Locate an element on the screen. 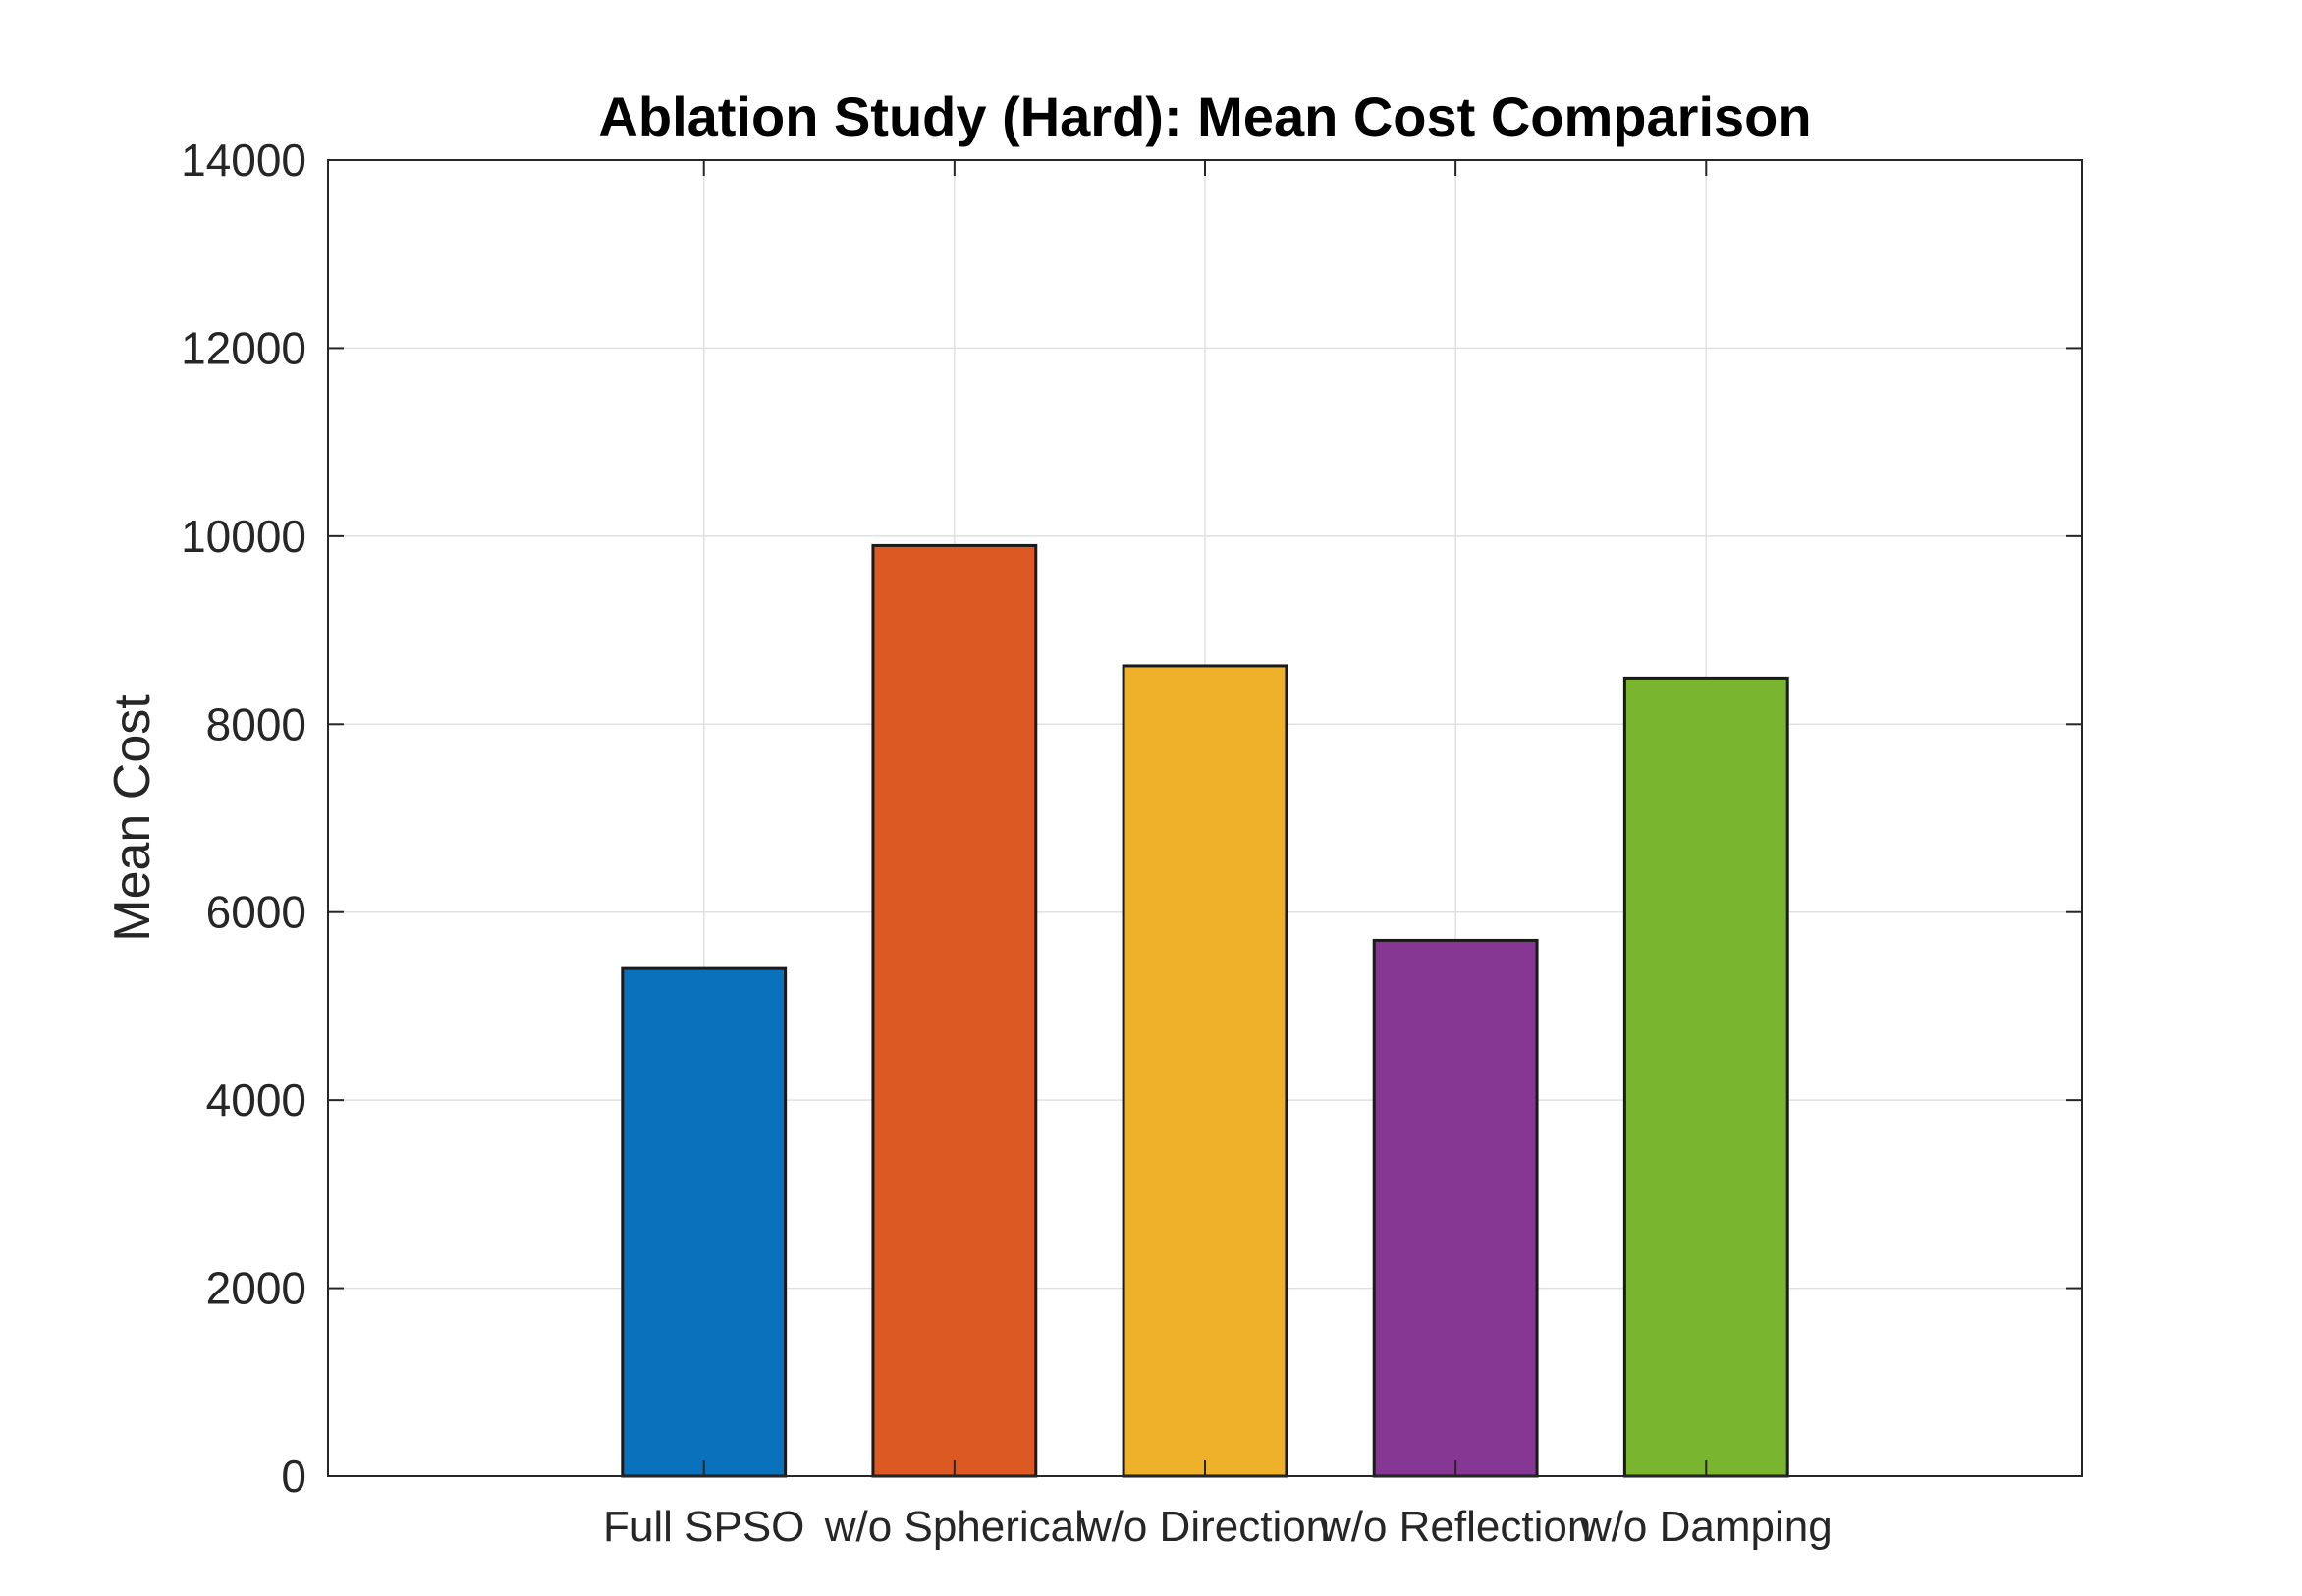  y-axis-label: Mean Cost is located at coordinates (132, 818).